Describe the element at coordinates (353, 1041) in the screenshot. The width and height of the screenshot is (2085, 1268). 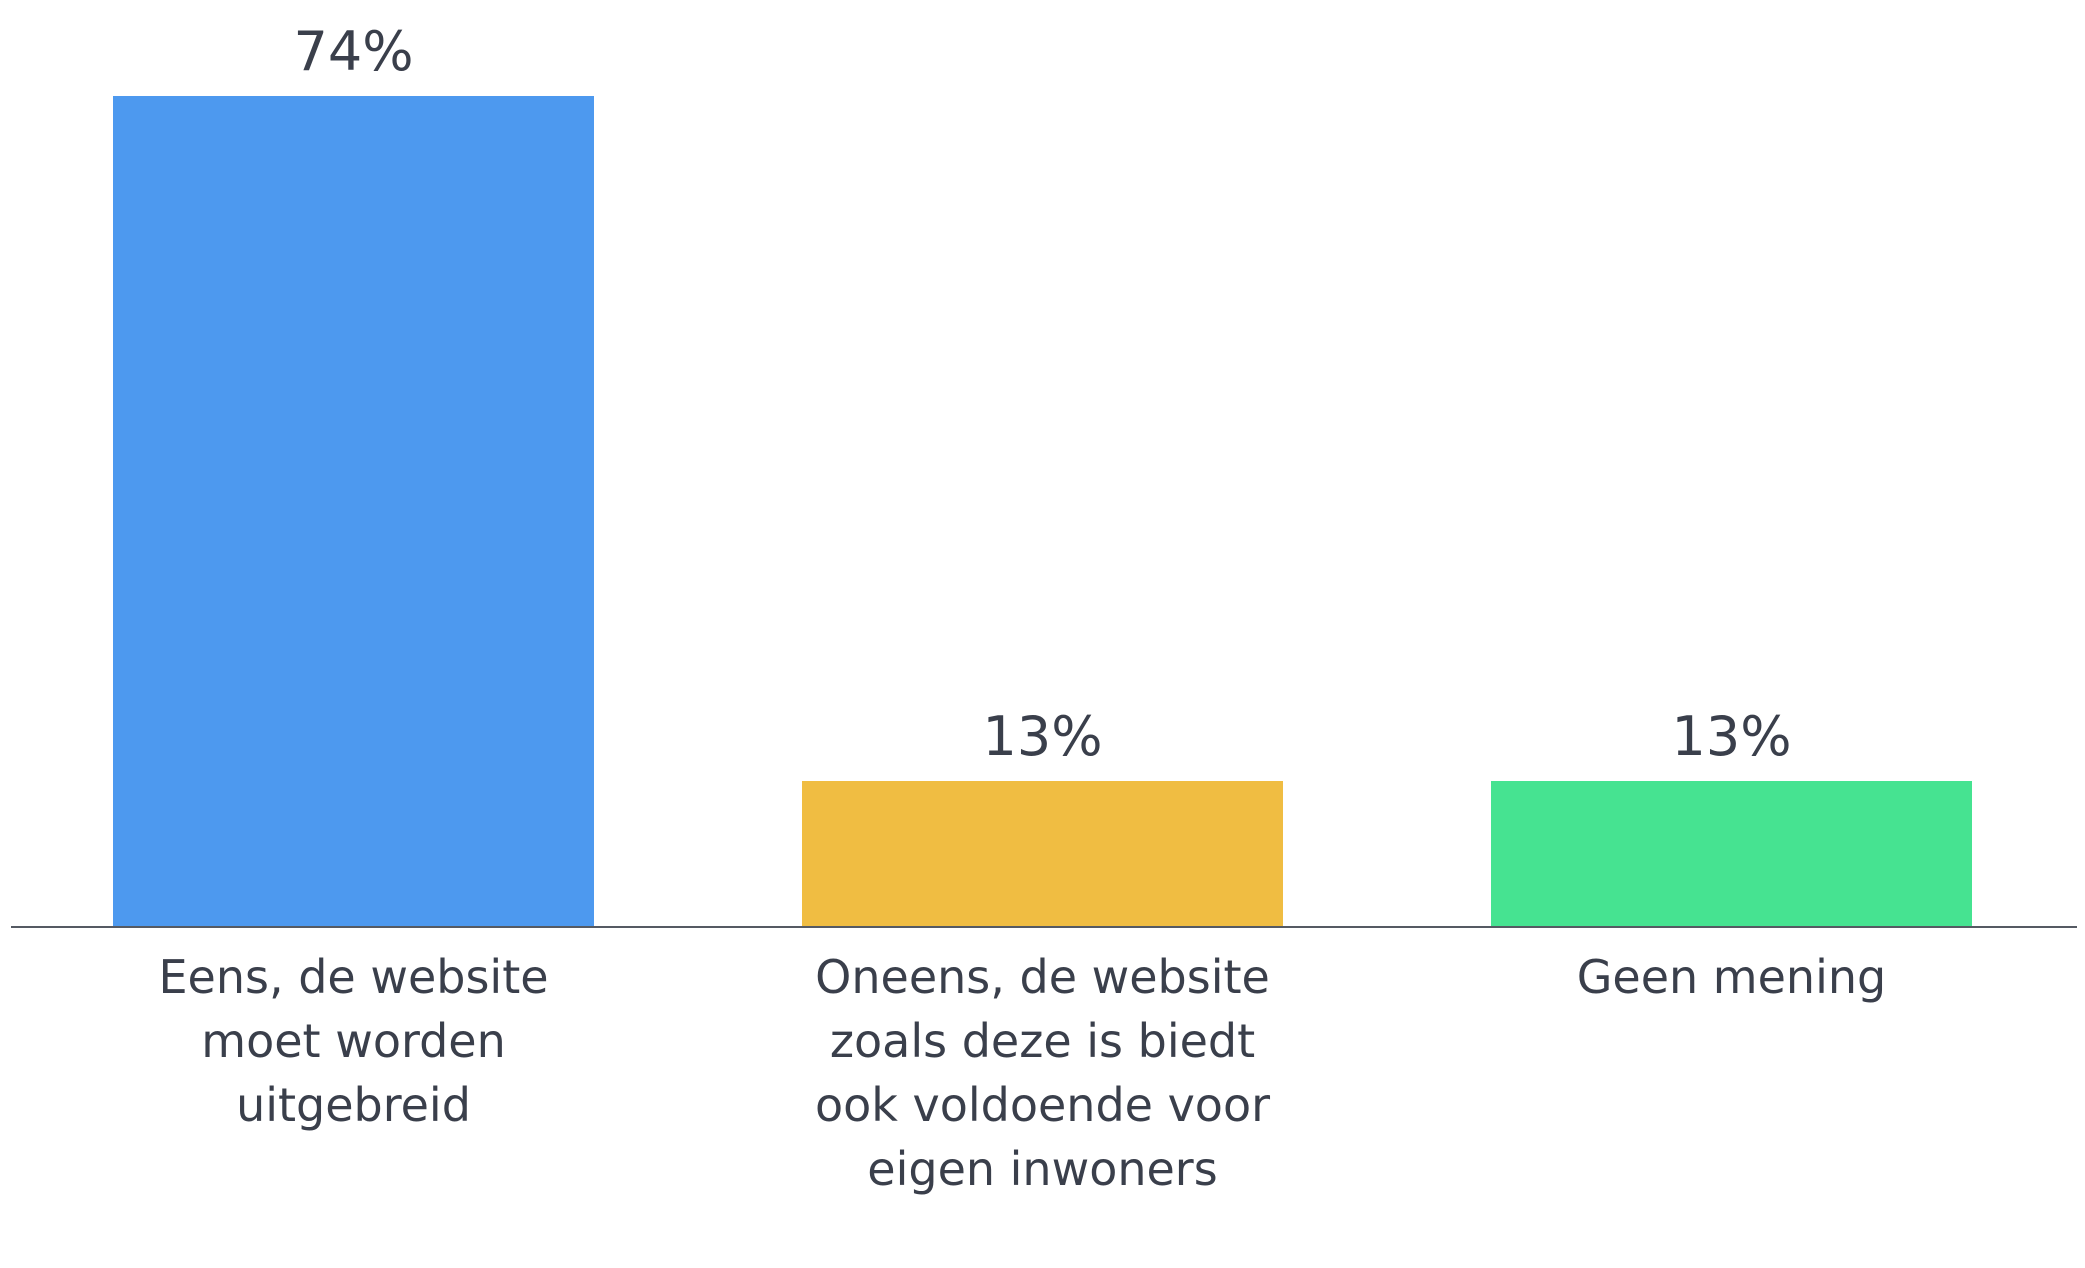
I see `x-tick-label: Eens, de website moet worden uitgebreid` at that location.